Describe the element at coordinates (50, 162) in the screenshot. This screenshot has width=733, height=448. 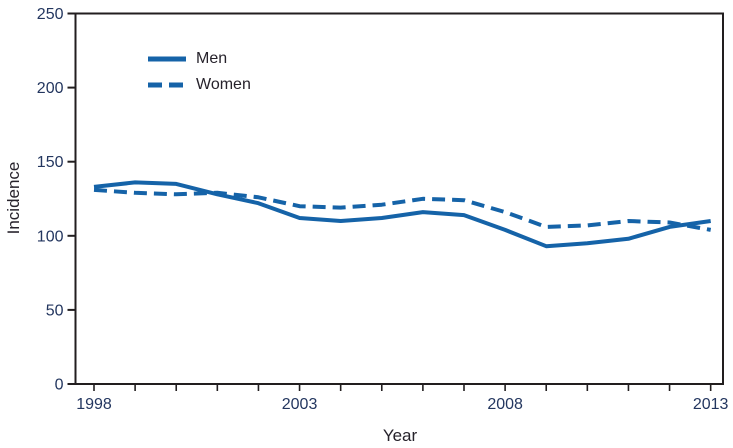
I see `y-axis-tick-label: 150` at that location.